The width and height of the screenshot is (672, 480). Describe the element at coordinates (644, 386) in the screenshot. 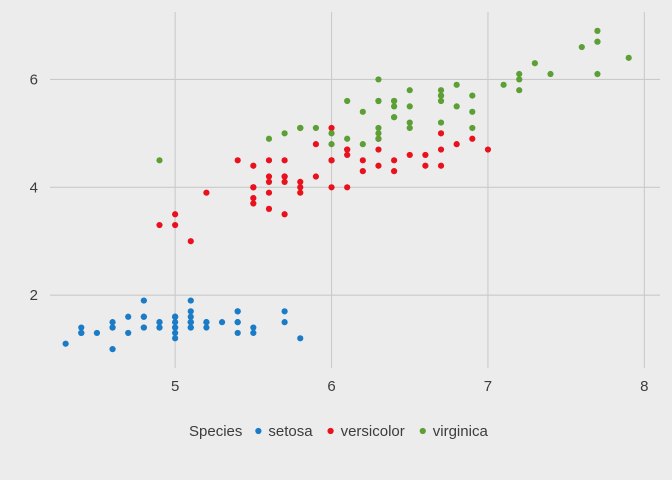

I see `x-tick-label: 8` at that location.